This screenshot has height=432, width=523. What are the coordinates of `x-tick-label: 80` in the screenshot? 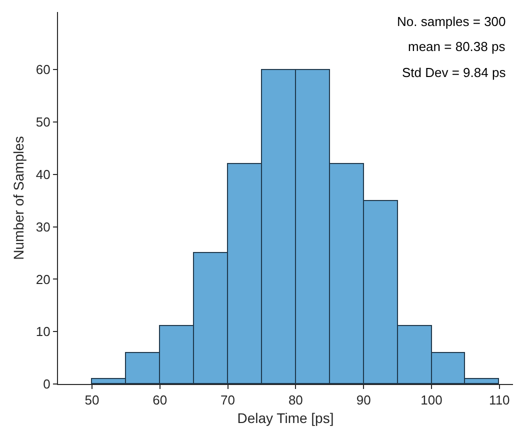 It's located at (295, 400).